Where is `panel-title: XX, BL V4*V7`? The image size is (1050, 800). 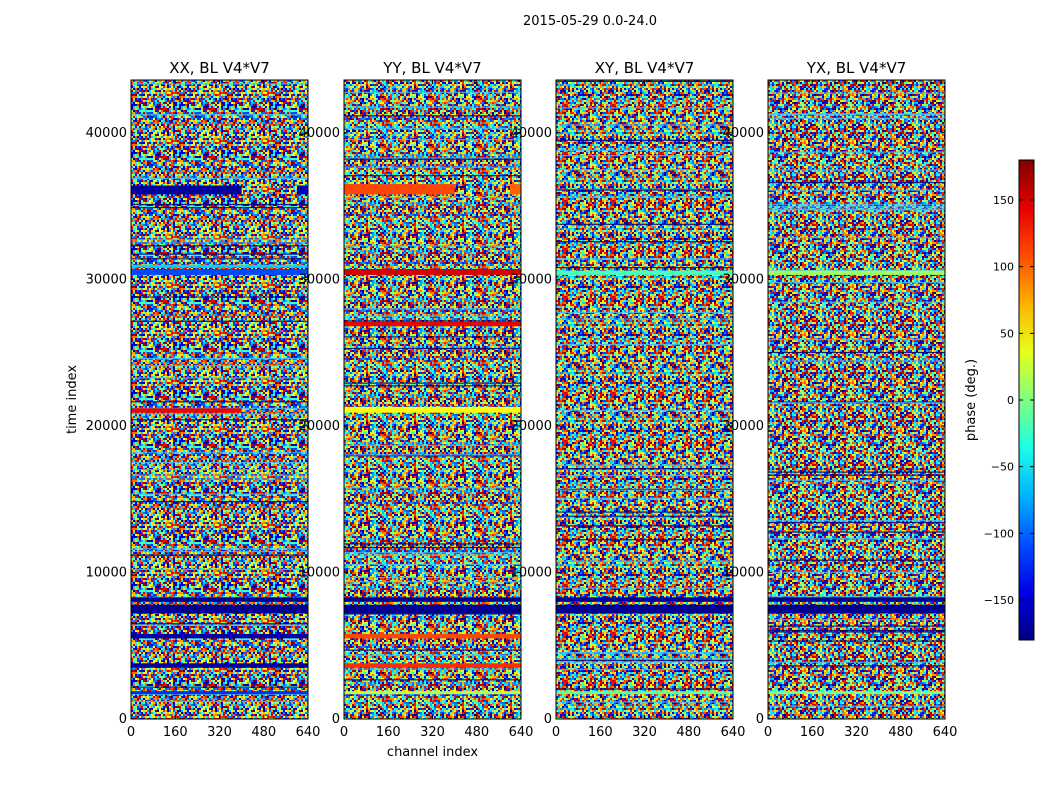 panel-title: XX, BL V4*V7 is located at coordinates (219, 68).